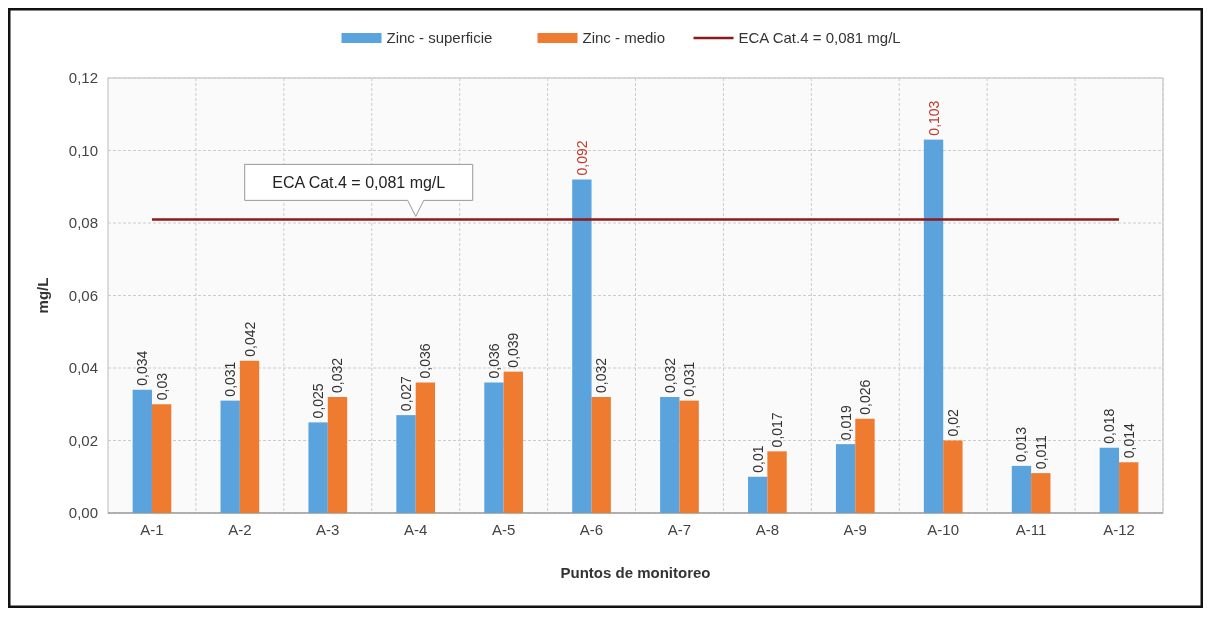 This screenshot has height=623, width=1211. I want to click on x-tick-label: A-2, so click(240, 529).